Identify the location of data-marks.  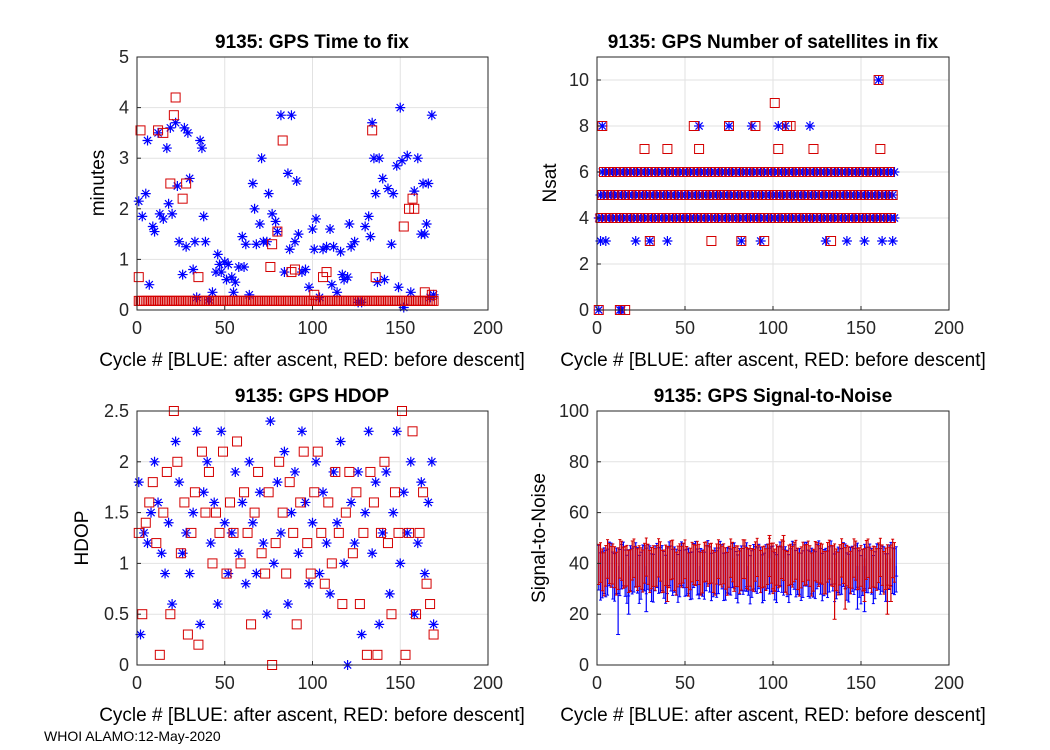
(286, 202).